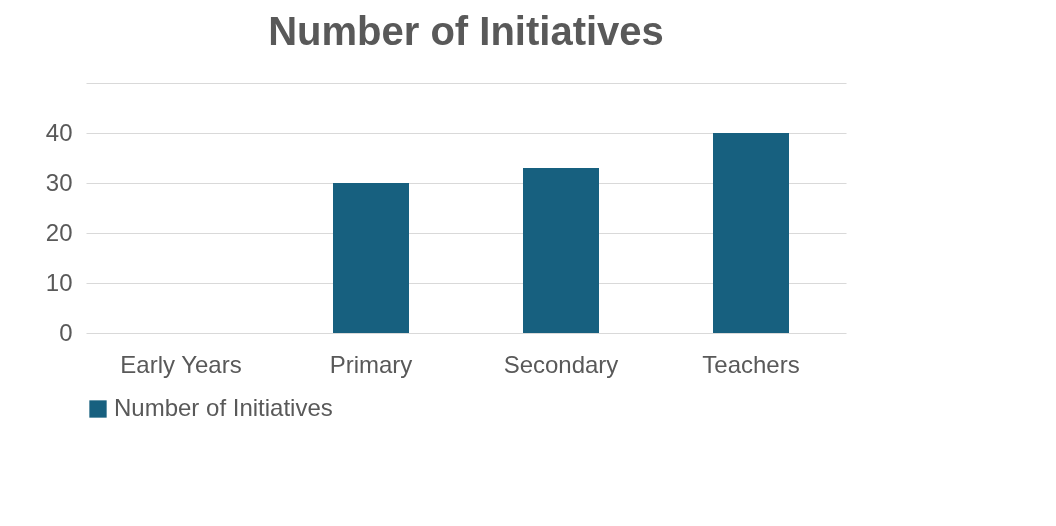 This screenshot has width=1056, height=526. What do you see at coordinates (66, 332) in the screenshot?
I see `y-tick-label: 0` at bounding box center [66, 332].